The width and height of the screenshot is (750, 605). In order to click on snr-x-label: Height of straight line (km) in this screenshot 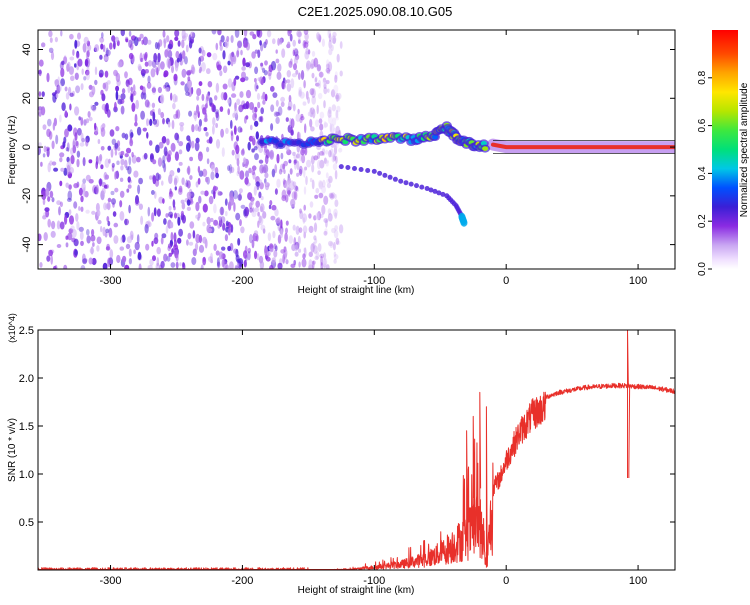, I will do `click(356, 590)`.